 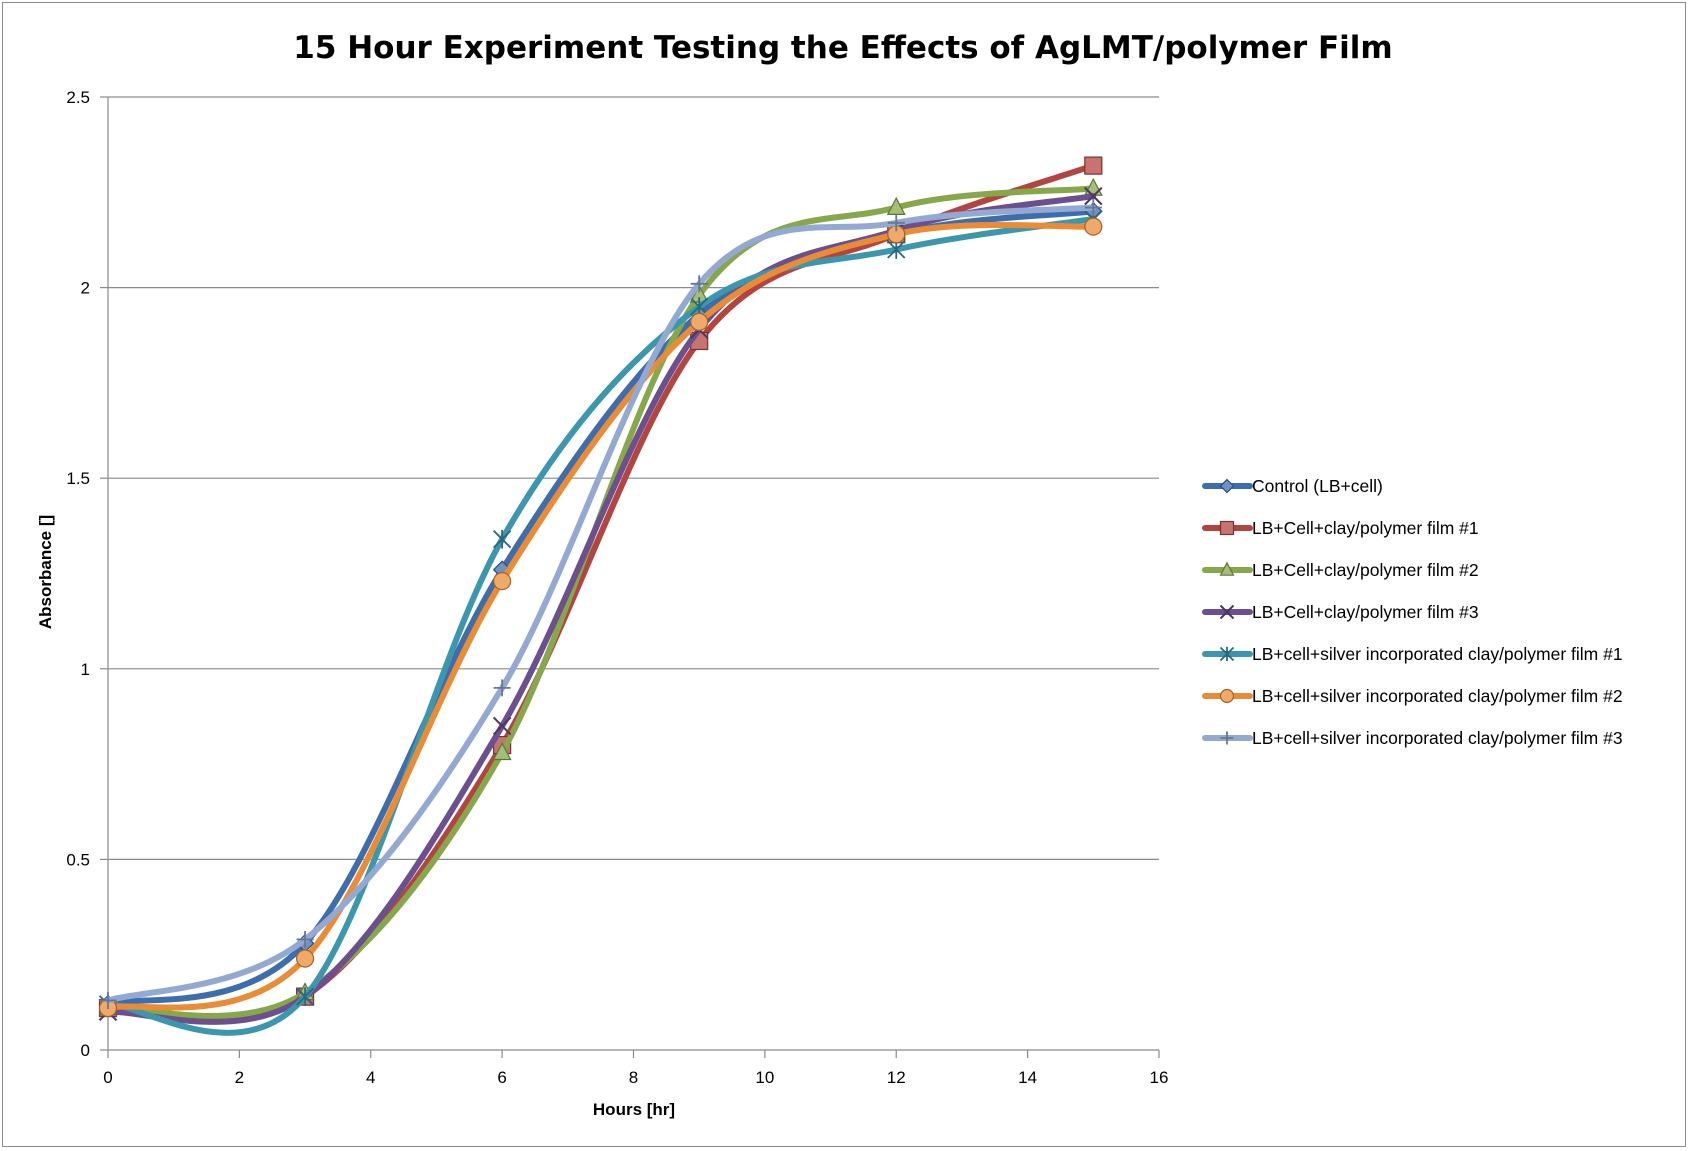 I want to click on legend-item: LB+Cell+clay/polymer film #1, so click(x=1340, y=528).